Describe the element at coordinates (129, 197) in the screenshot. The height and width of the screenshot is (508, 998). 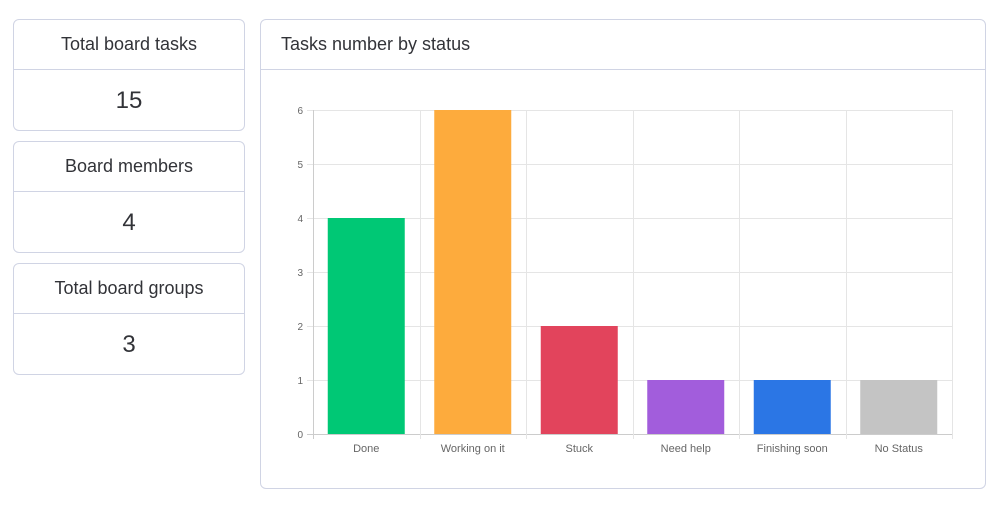
I see `stat-card-board-members: Board members 4` at that location.